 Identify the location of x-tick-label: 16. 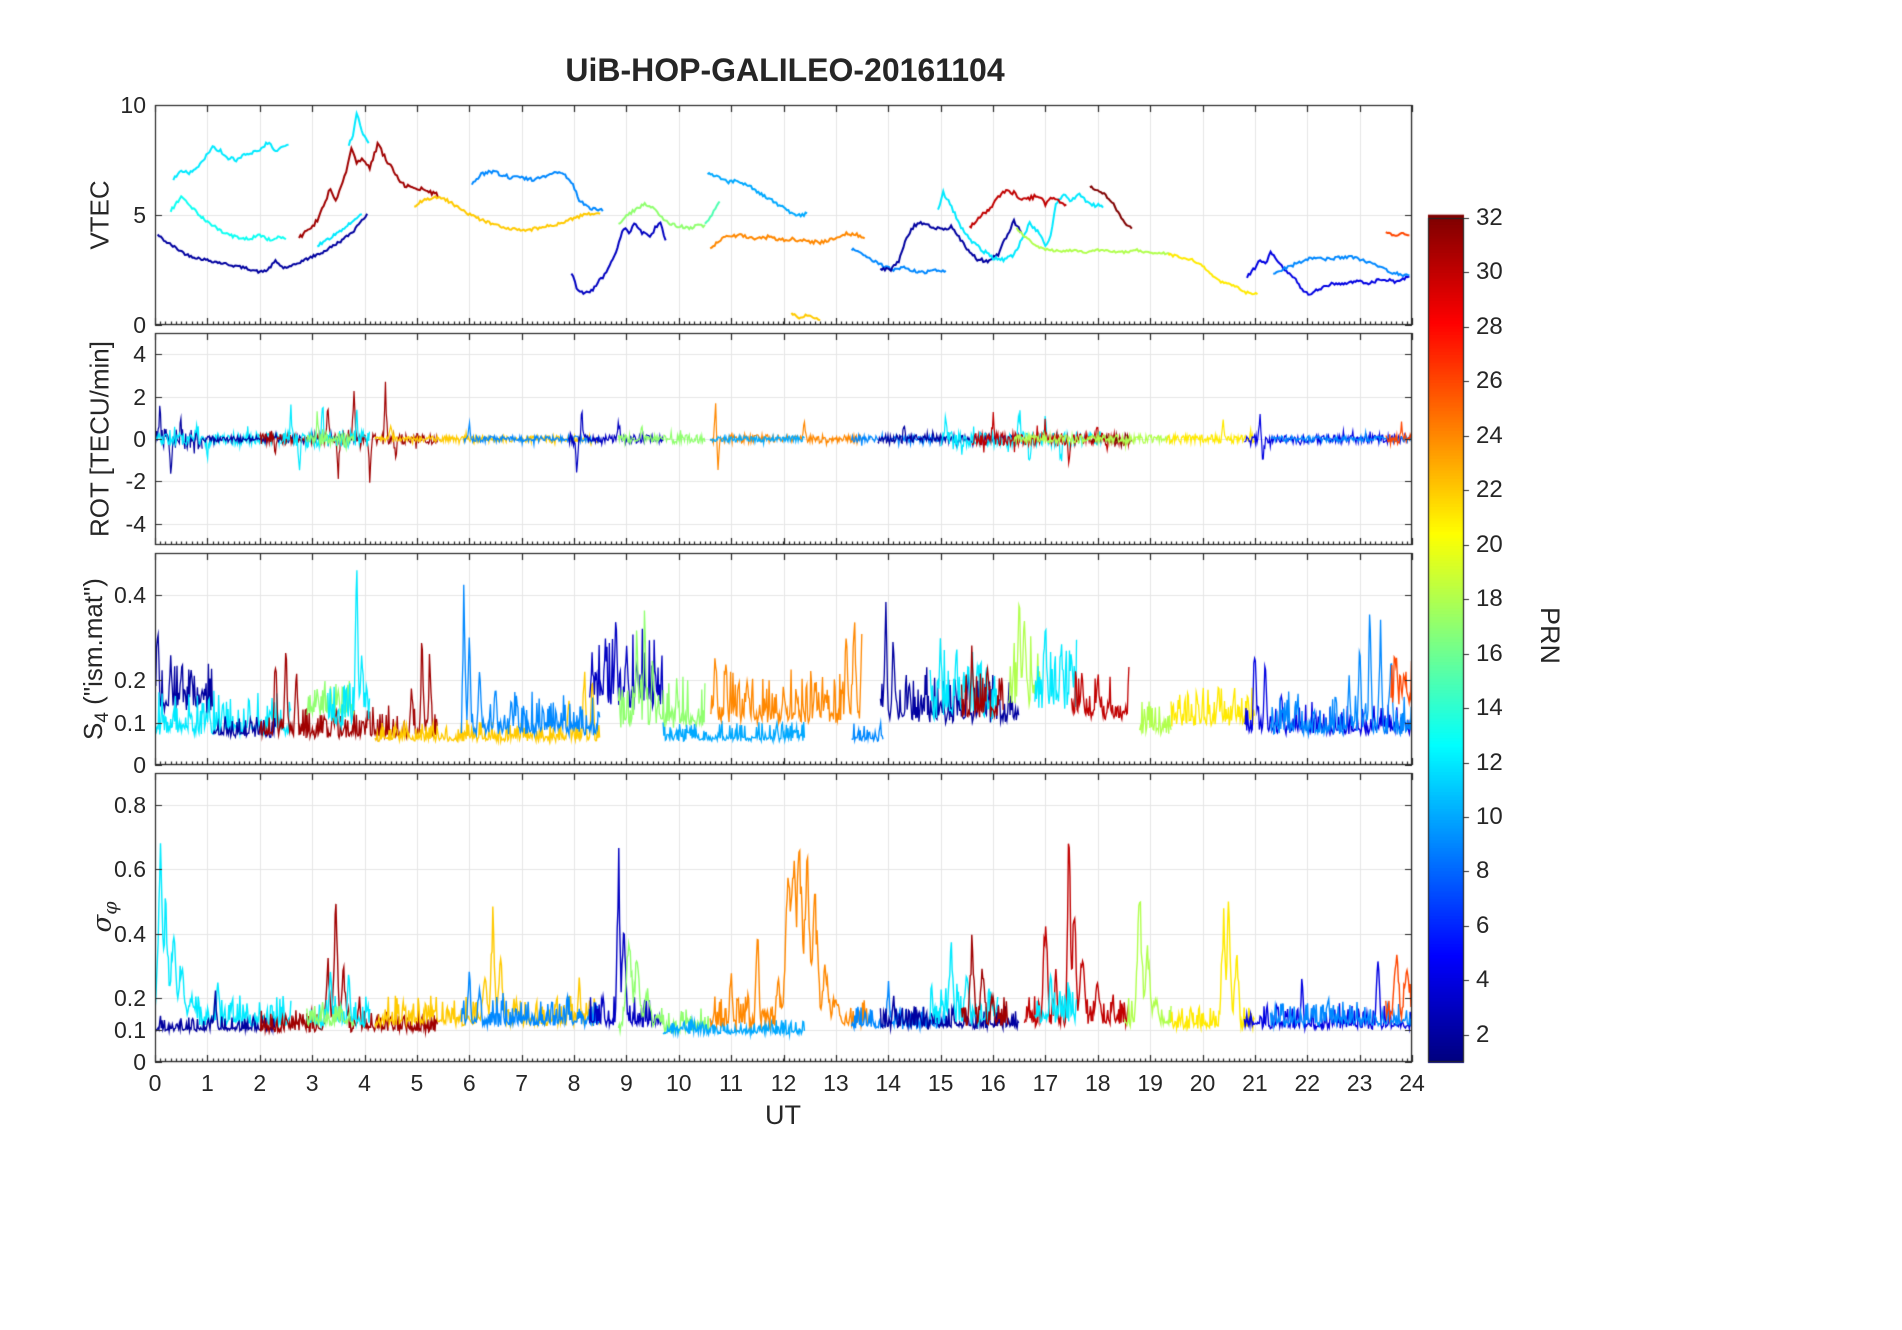
(993, 1083).